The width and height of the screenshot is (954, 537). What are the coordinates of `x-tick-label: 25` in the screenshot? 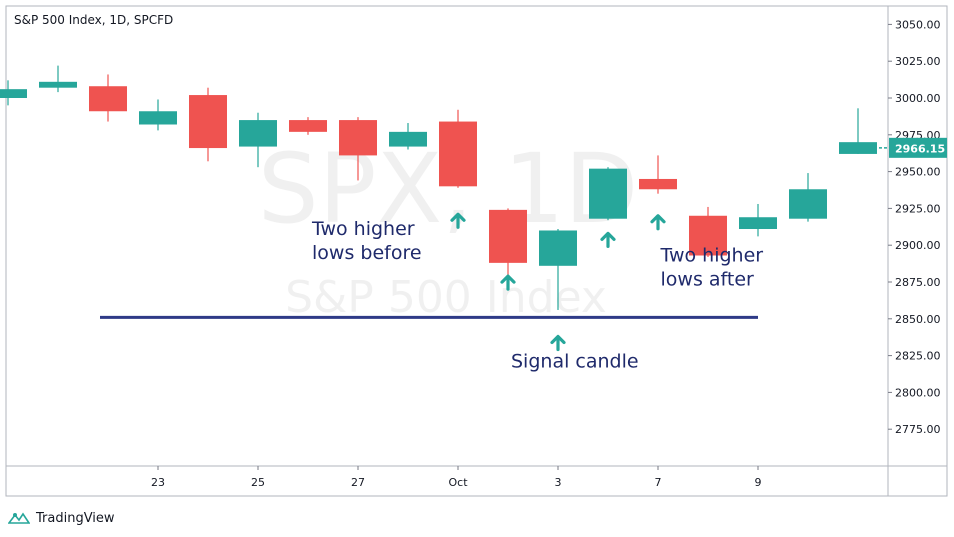 It's located at (258, 482).